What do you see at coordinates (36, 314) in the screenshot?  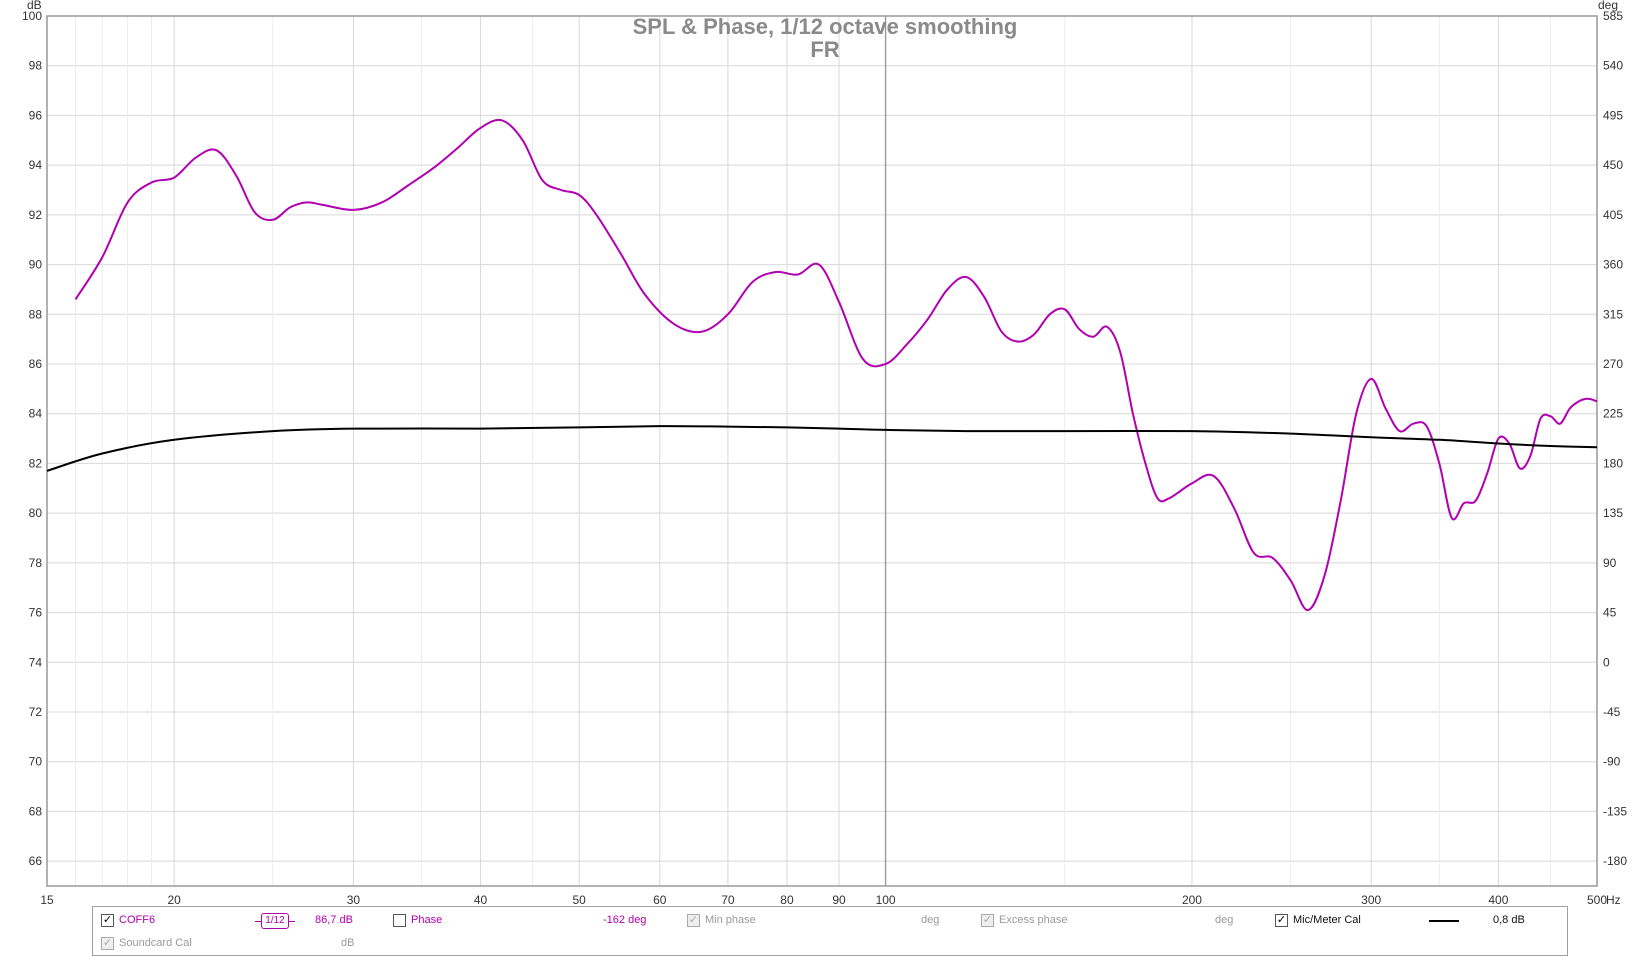 I see `y-left-tick-label: 88` at bounding box center [36, 314].